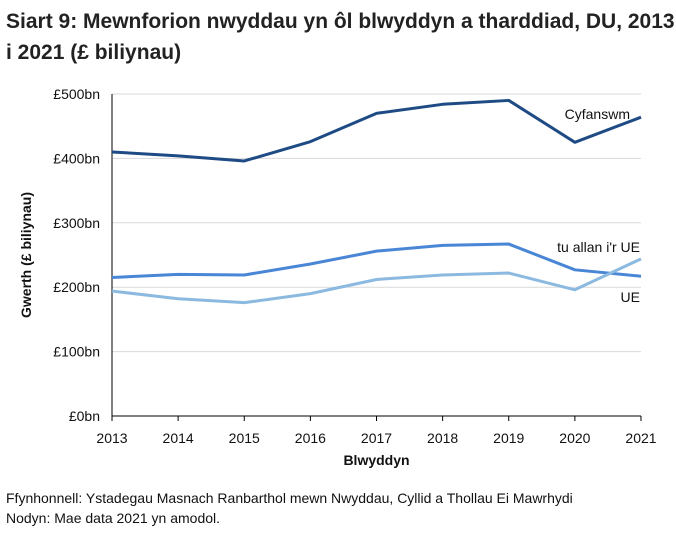 Image resolution: width=676 pixels, height=537 pixels. Describe the element at coordinates (84, 416) in the screenshot. I see `y-tick-label: £0bn` at that location.